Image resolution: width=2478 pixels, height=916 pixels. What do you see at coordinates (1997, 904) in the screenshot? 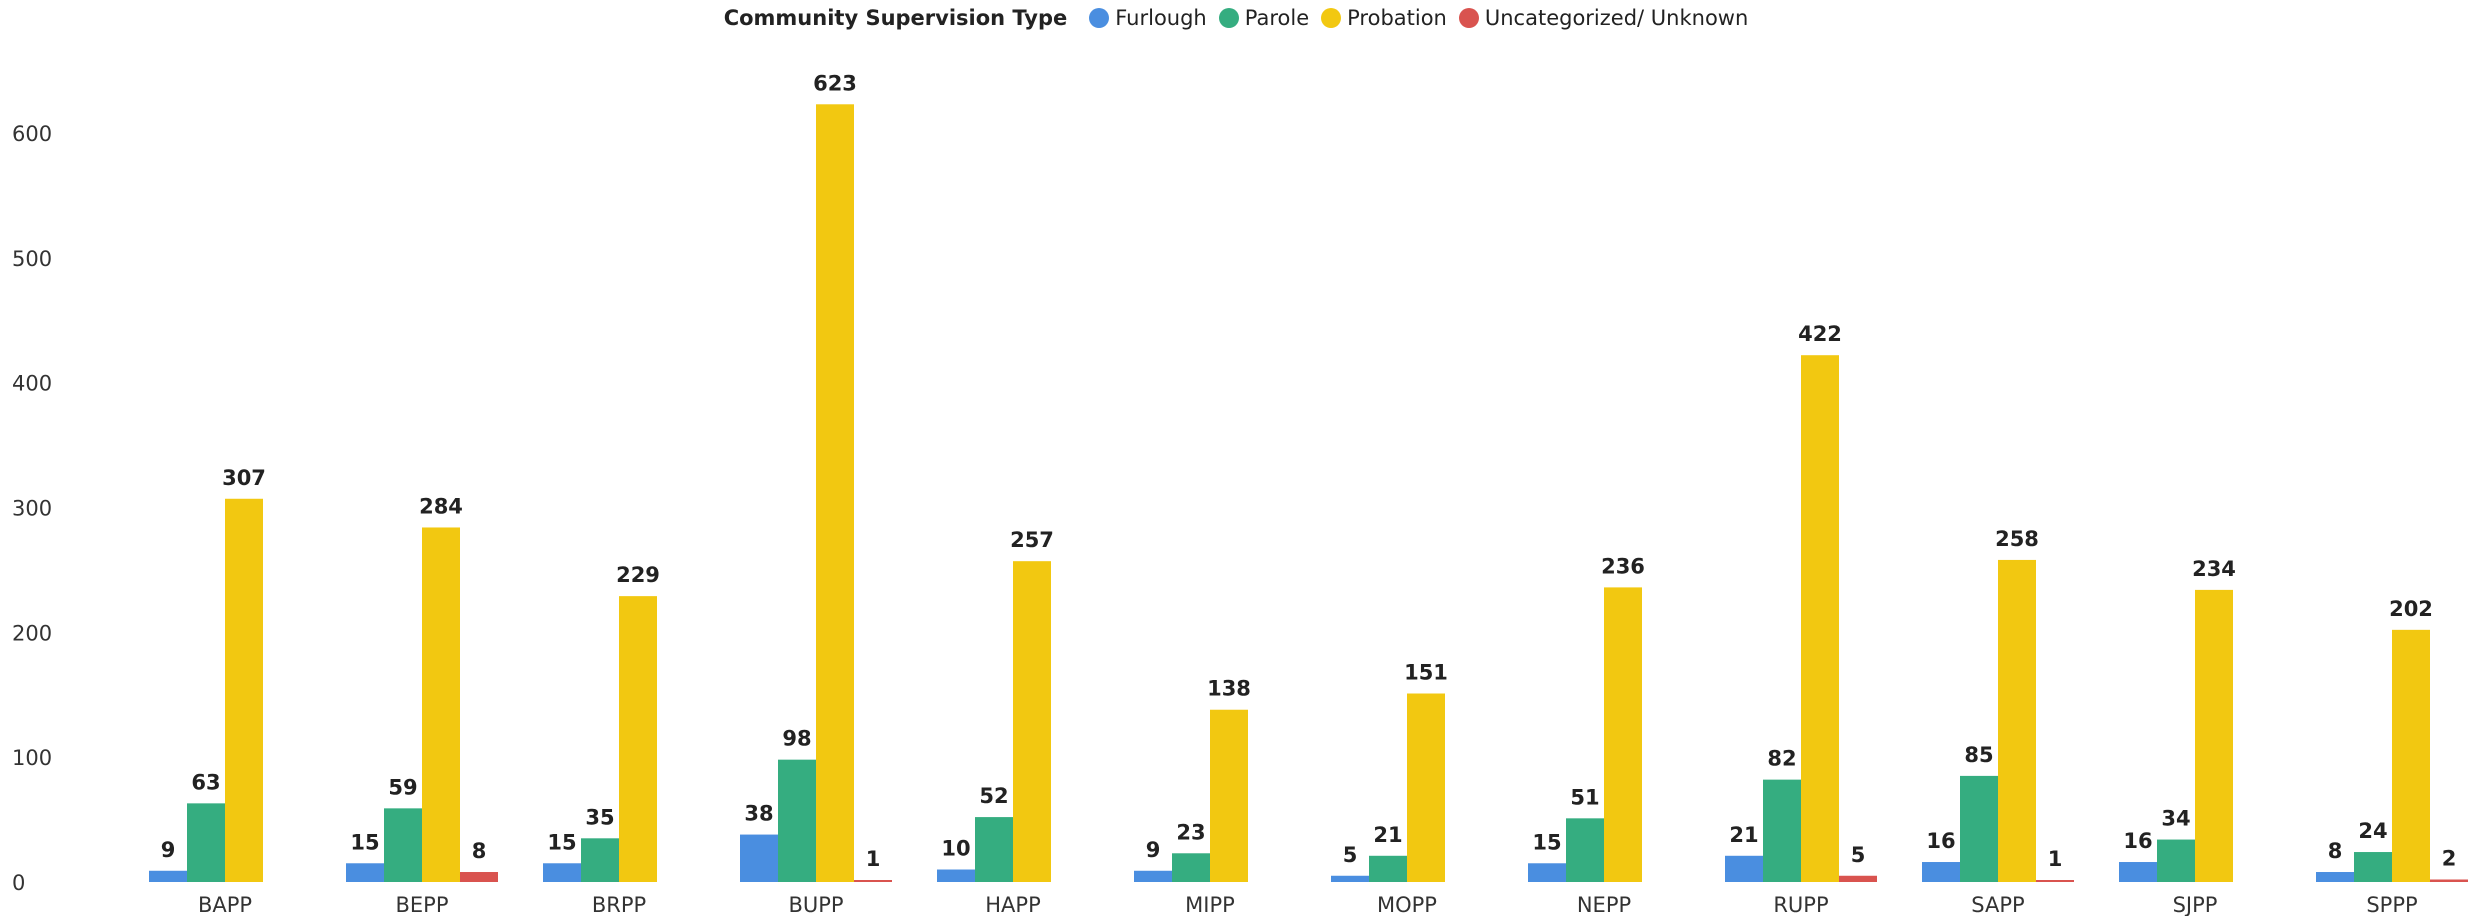
I see `x-category-label: SAPP` at bounding box center [1997, 904].